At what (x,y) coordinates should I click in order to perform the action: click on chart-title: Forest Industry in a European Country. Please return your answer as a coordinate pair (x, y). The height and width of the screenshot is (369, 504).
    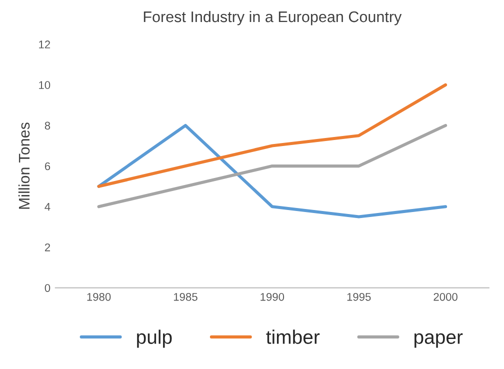
    Looking at the image, I should click on (273, 18).